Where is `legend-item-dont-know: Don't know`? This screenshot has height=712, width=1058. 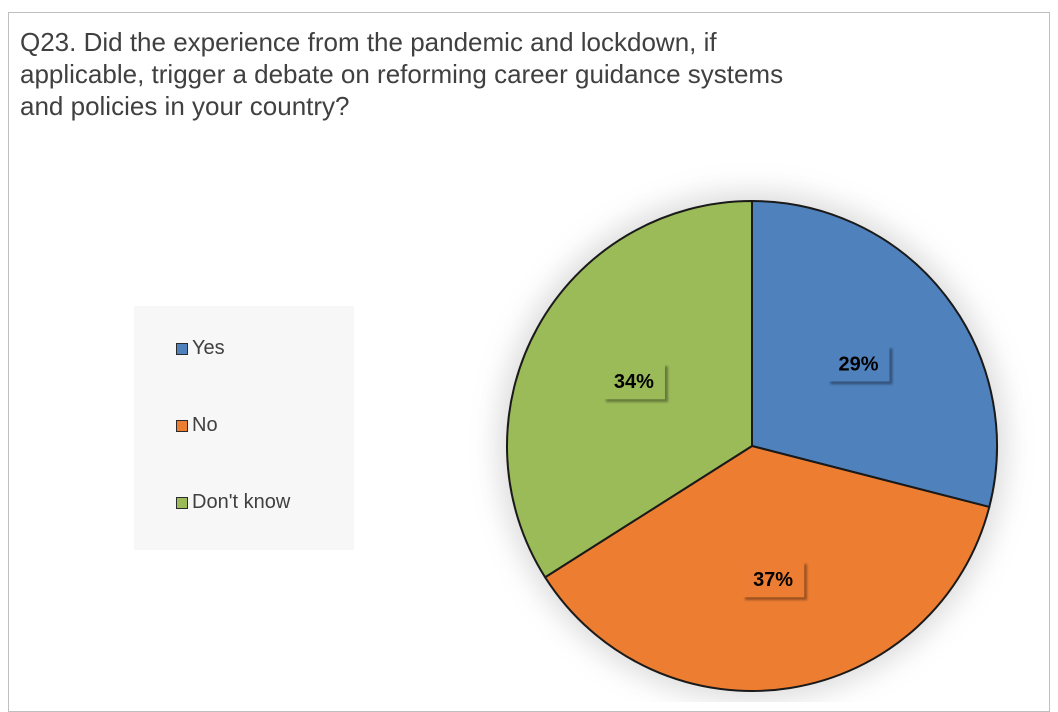
legend-item-dont-know: Don't know is located at coordinates (233, 502).